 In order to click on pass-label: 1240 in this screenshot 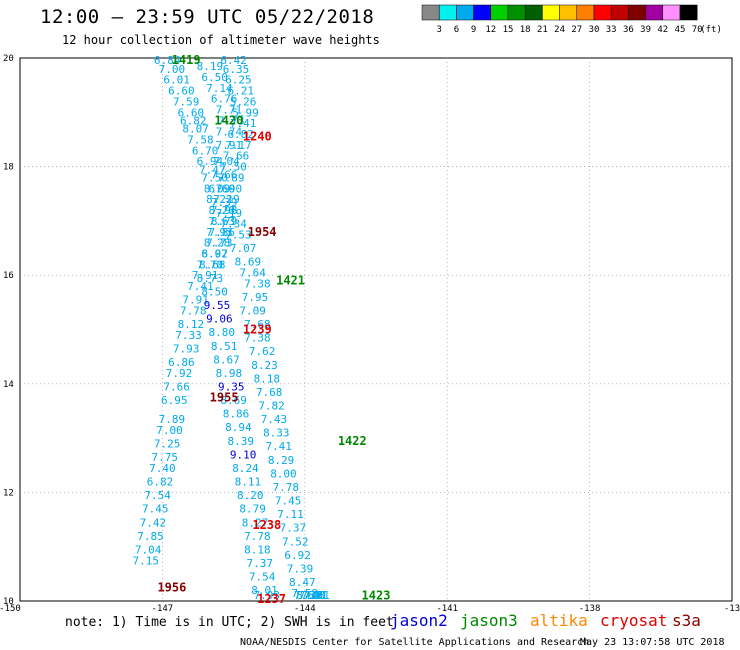, I will do `click(257, 137)`.